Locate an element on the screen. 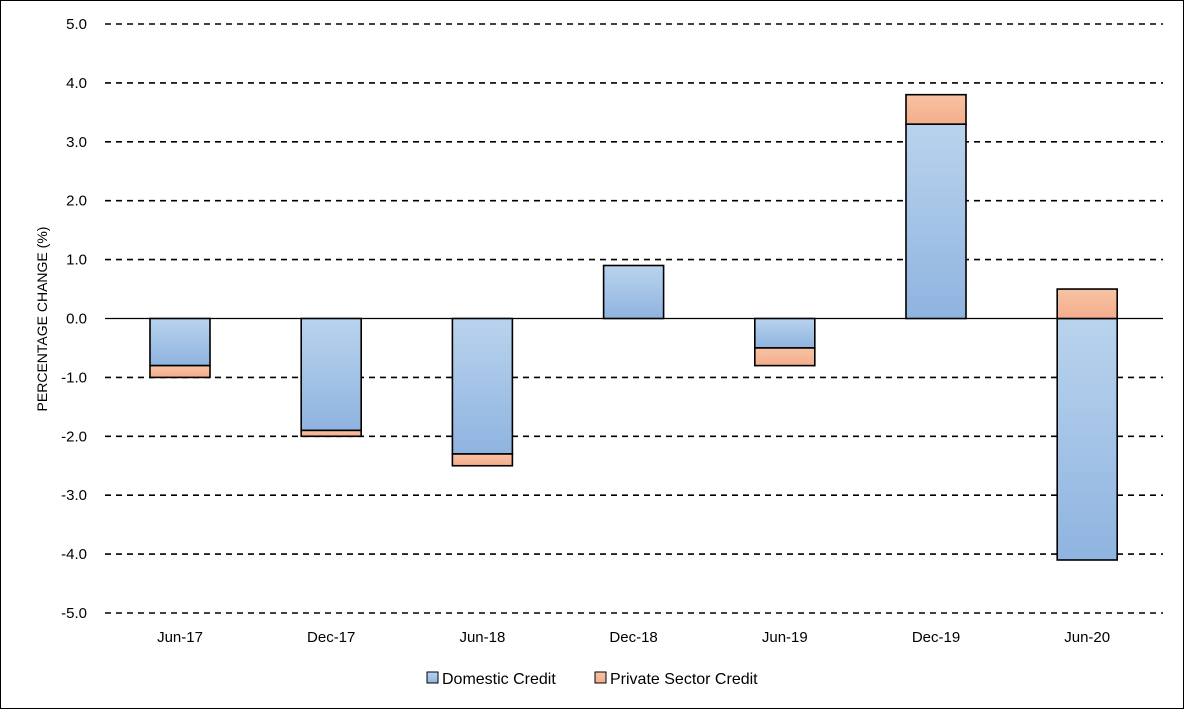 The width and height of the screenshot is (1184, 709). legend-label-private-sector-credit: Private Sector Credit is located at coordinates (684, 679).